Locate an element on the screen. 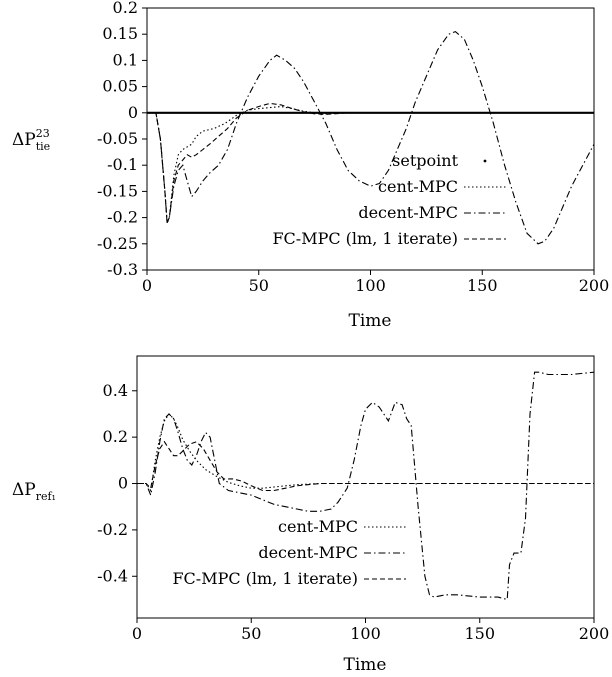 This screenshot has width=612, height=677. legend-label: setpoint is located at coordinates (425, 160).